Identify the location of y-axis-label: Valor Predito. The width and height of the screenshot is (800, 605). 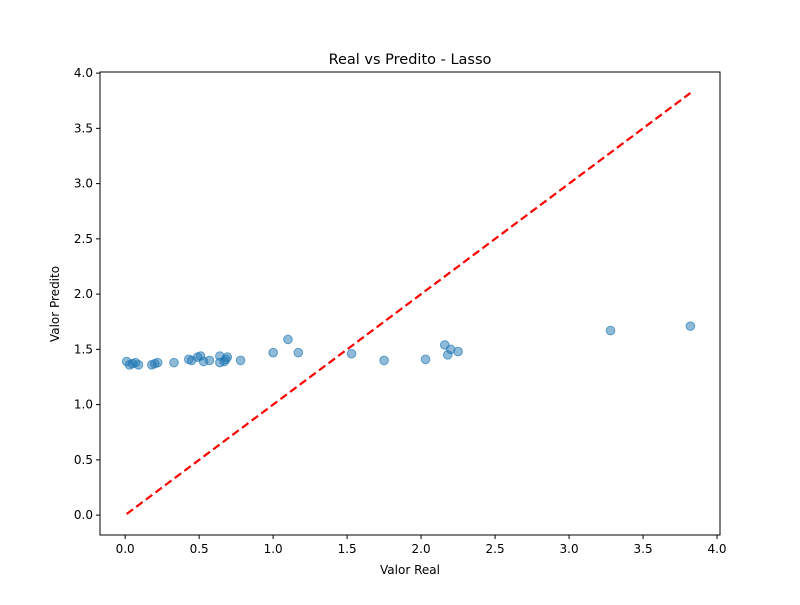
(55, 304).